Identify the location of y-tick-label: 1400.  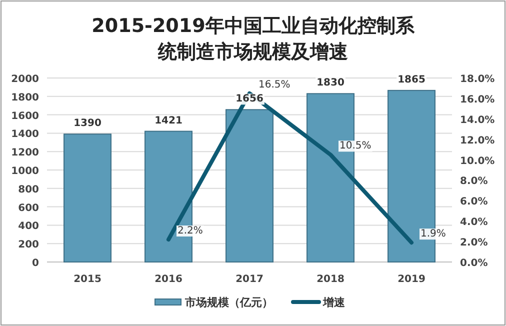
(25, 134).